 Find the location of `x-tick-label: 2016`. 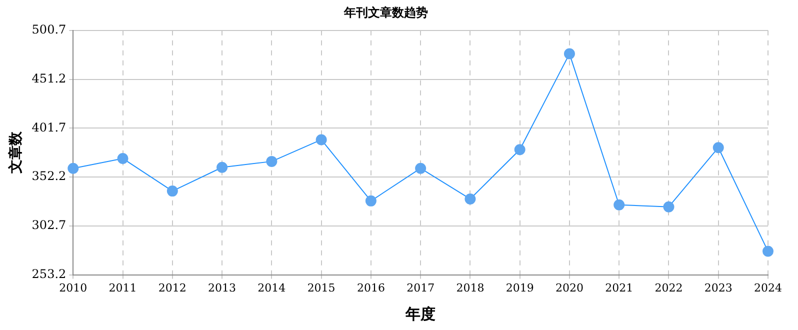

x-tick-label: 2016 is located at coordinates (370, 287).